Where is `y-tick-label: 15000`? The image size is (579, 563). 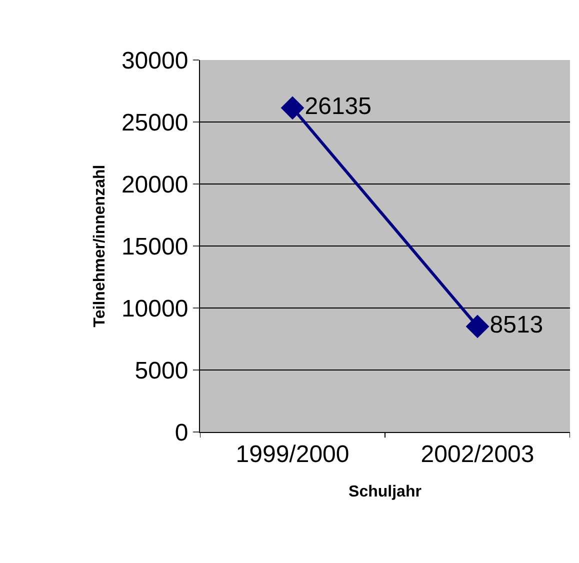 y-tick-label: 15000 is located at coordinates (154, 246).